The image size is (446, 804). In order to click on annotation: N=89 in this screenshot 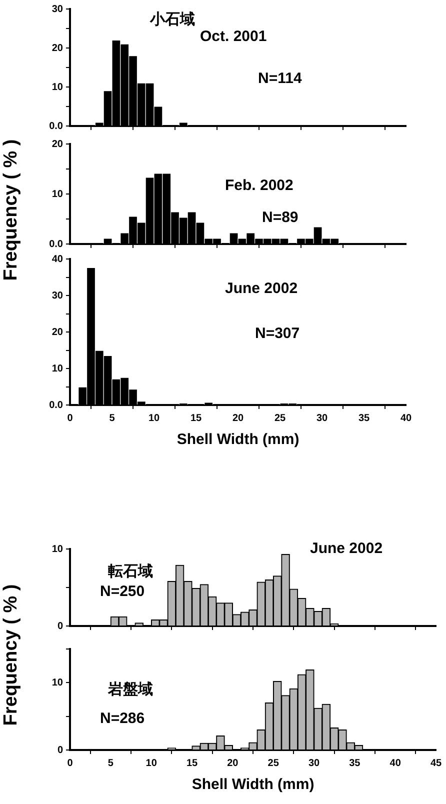, I will do `click(280, 217)`.